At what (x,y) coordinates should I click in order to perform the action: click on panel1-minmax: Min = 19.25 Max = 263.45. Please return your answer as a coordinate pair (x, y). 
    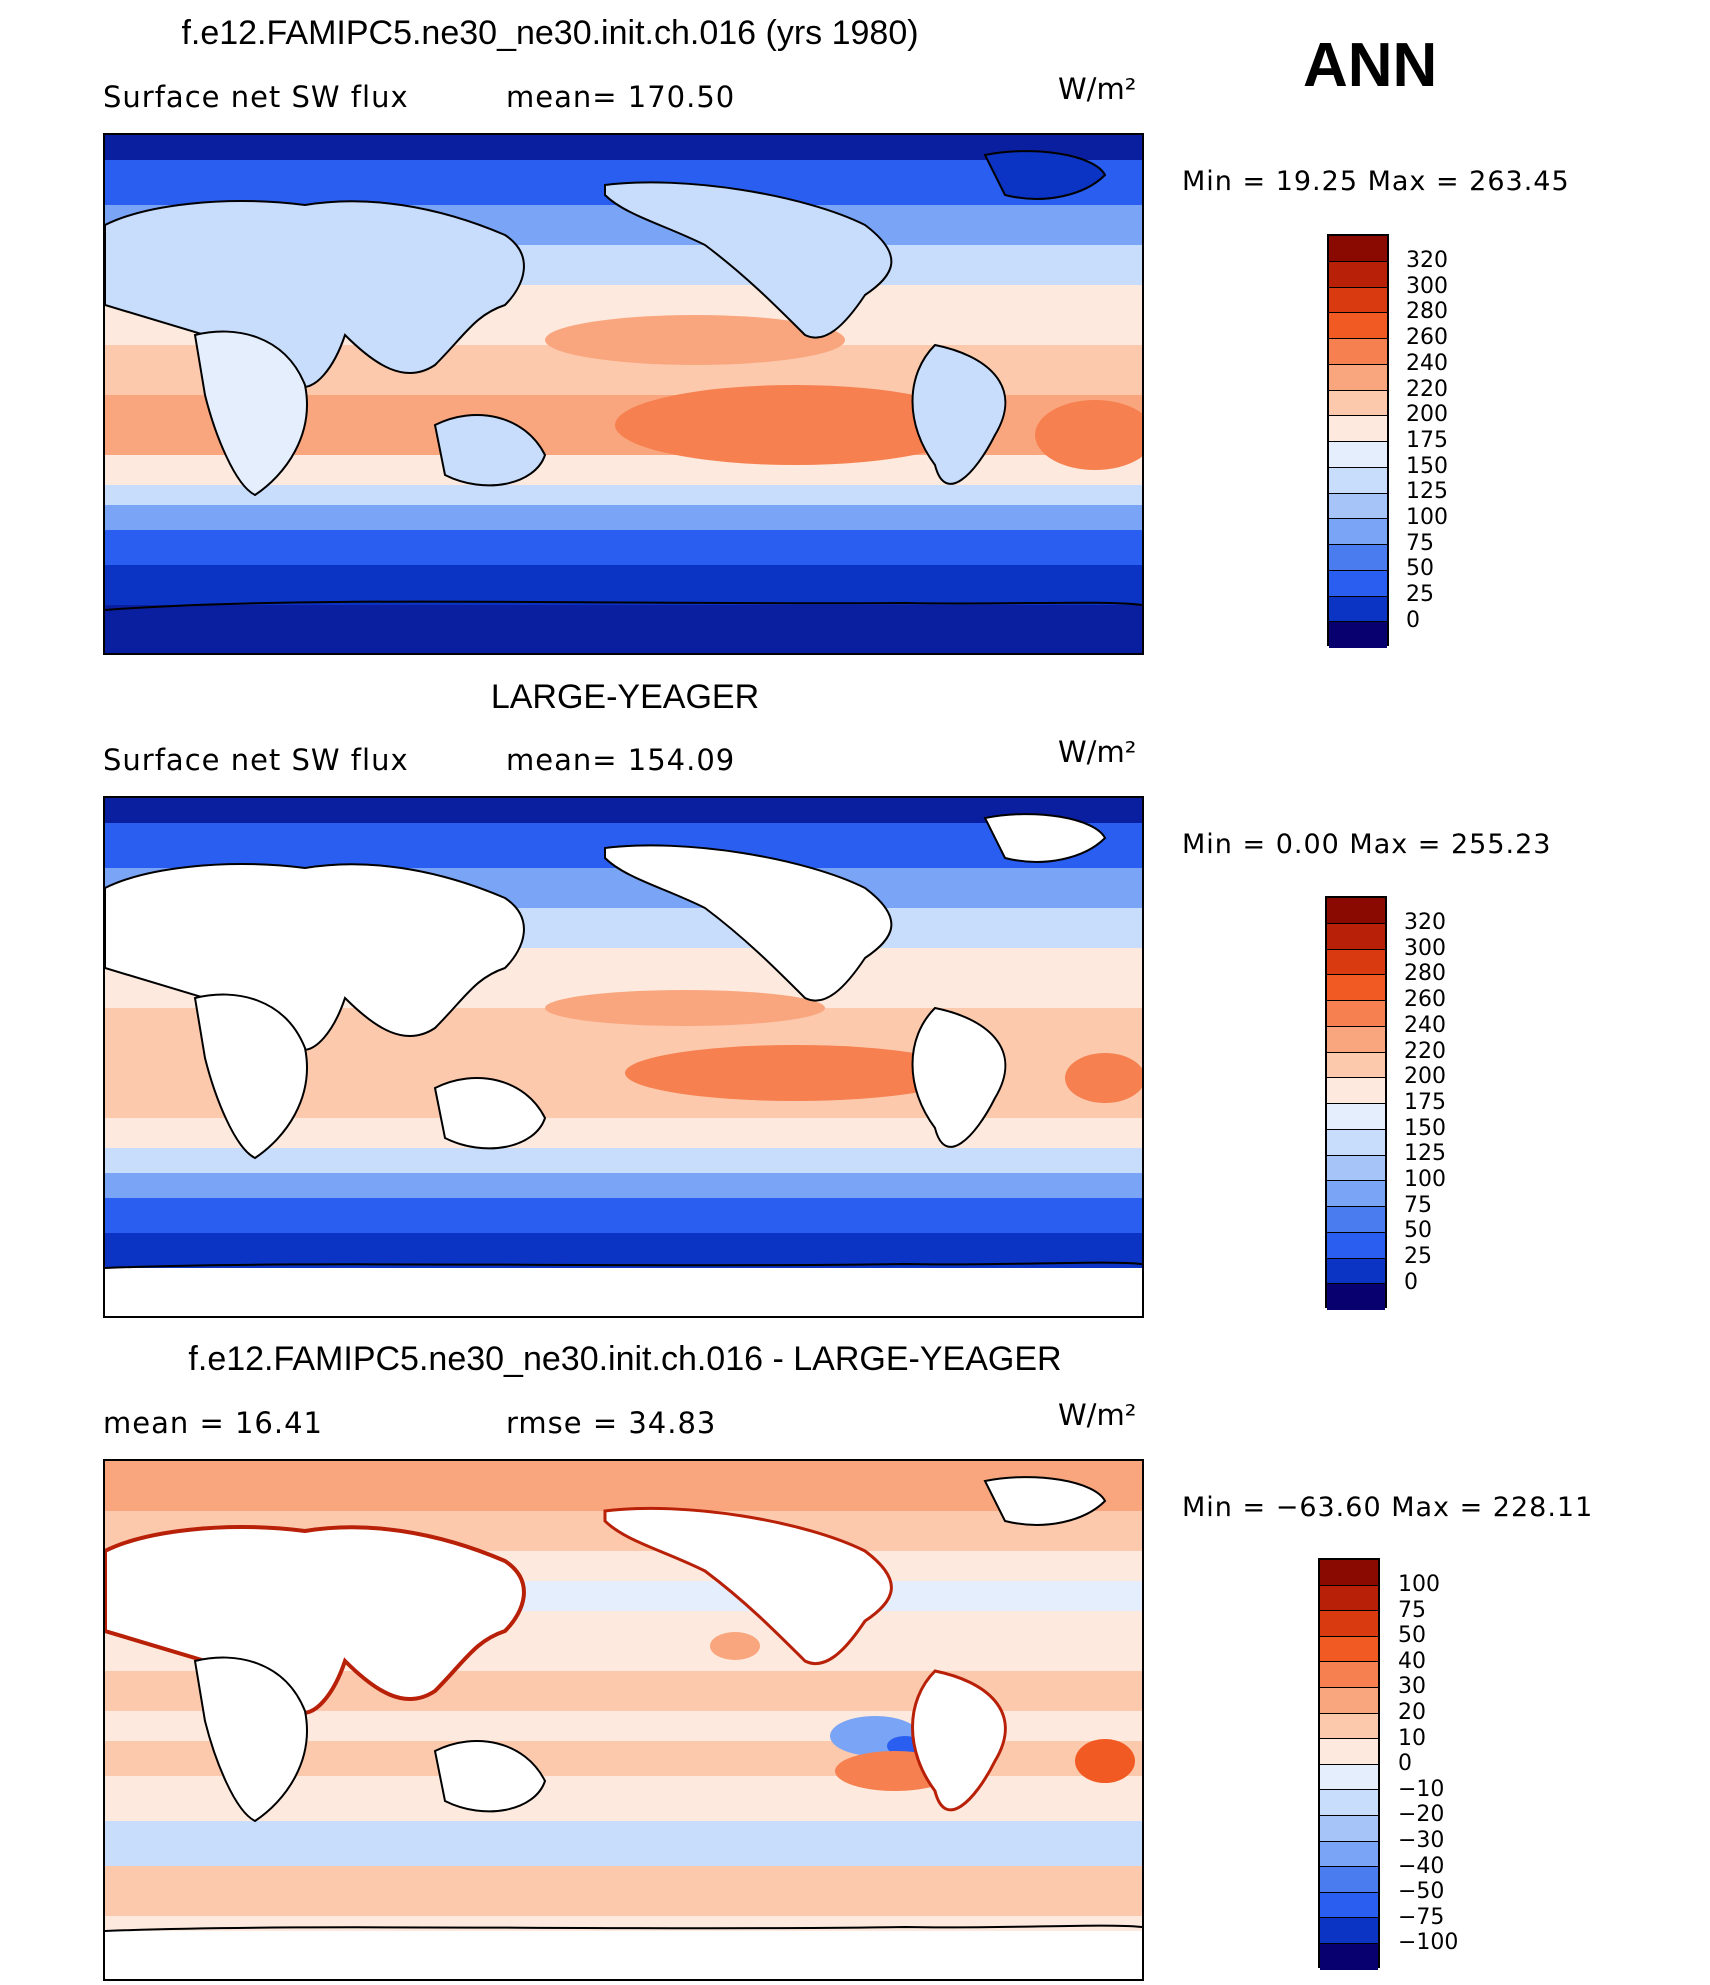
    Looking at the image, I should click on (1376, 181).